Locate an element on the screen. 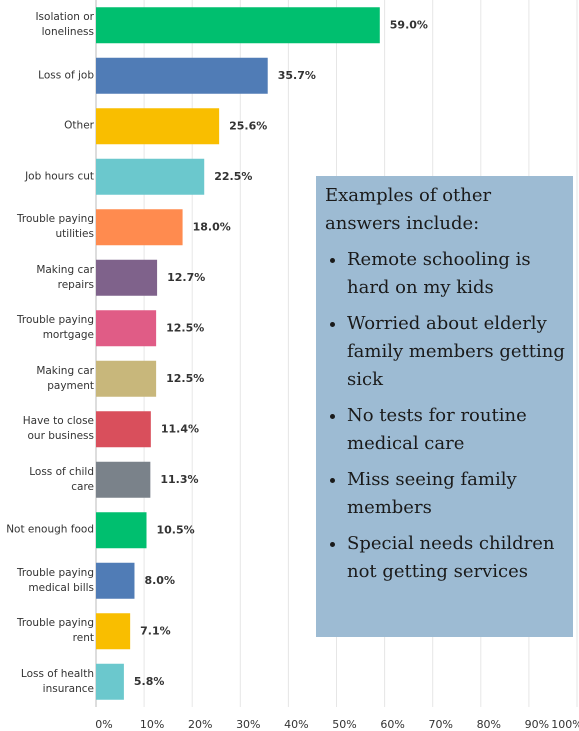  x-tick-label: 100% is located at coordinates (565, 724).